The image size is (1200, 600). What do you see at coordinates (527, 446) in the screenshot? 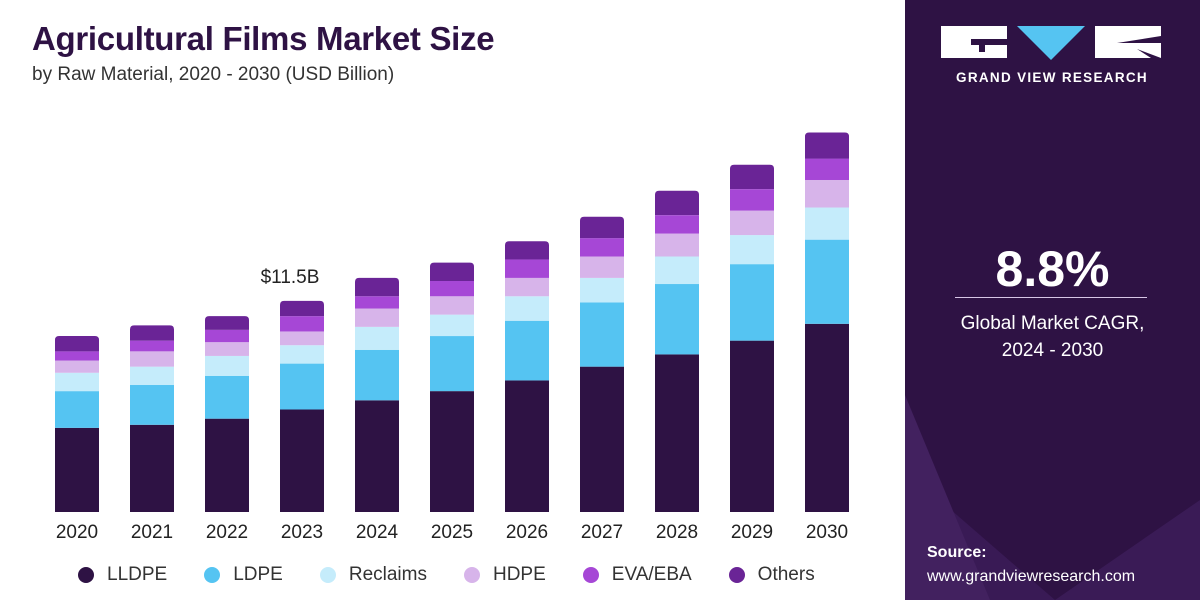
I see `bar-2026-lldpe` at bounding box center [527, 446].